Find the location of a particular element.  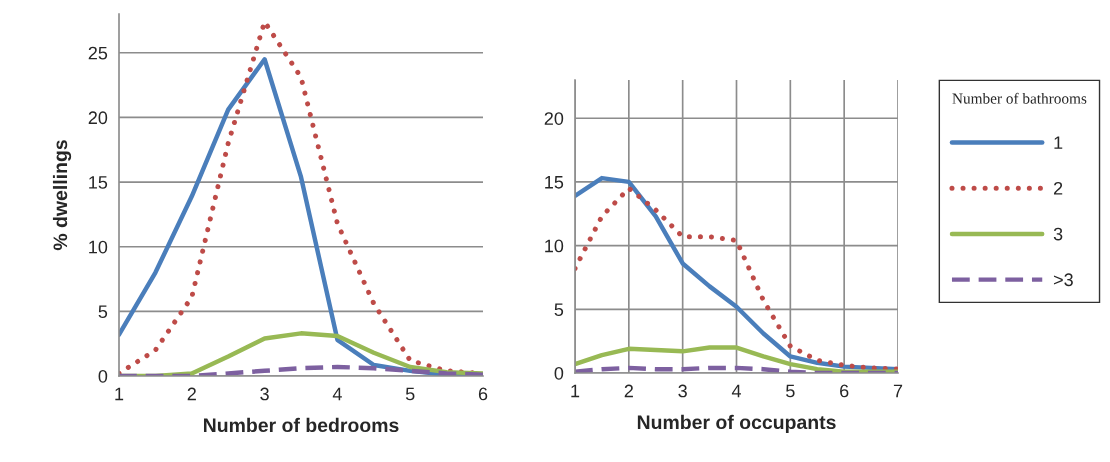

legend-label: >3 is located at coordinates (1063, 280).